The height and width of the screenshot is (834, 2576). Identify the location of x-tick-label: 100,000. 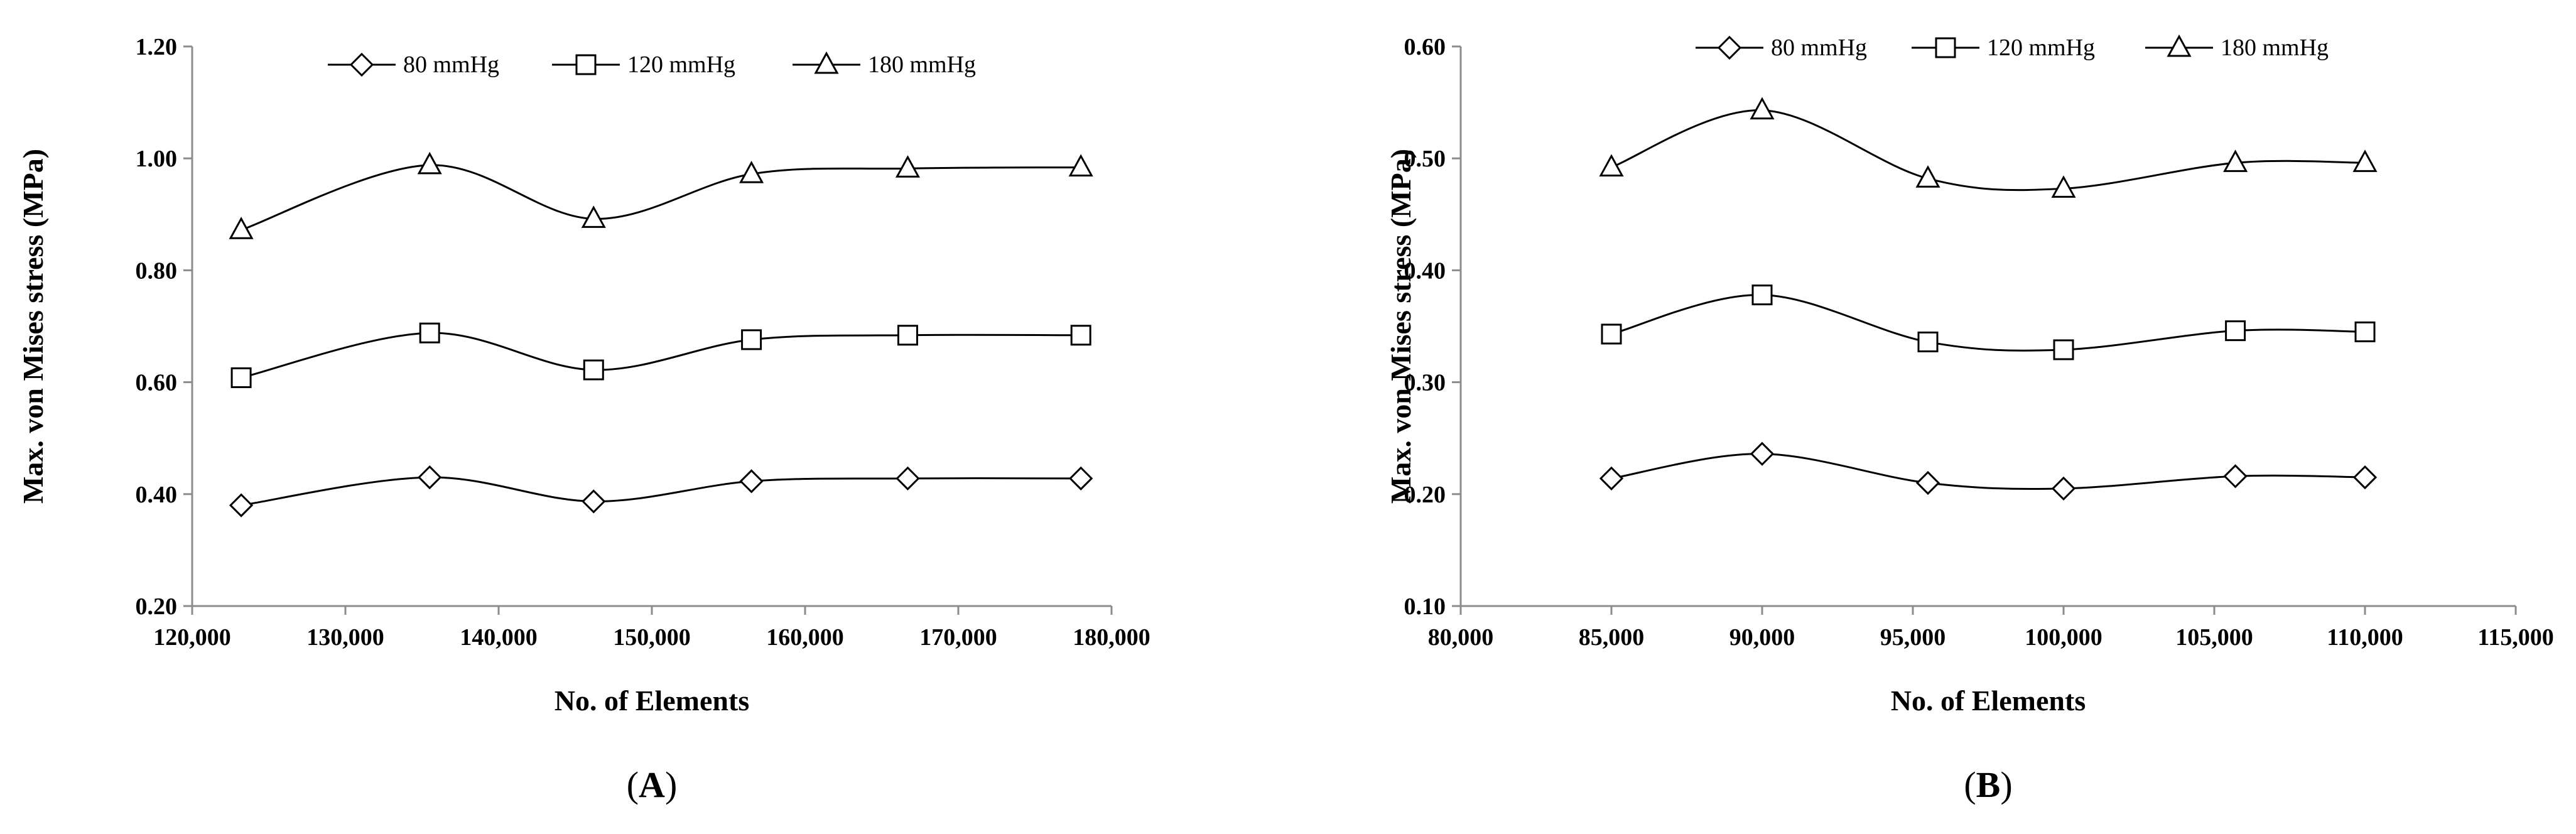
(2064, 638).